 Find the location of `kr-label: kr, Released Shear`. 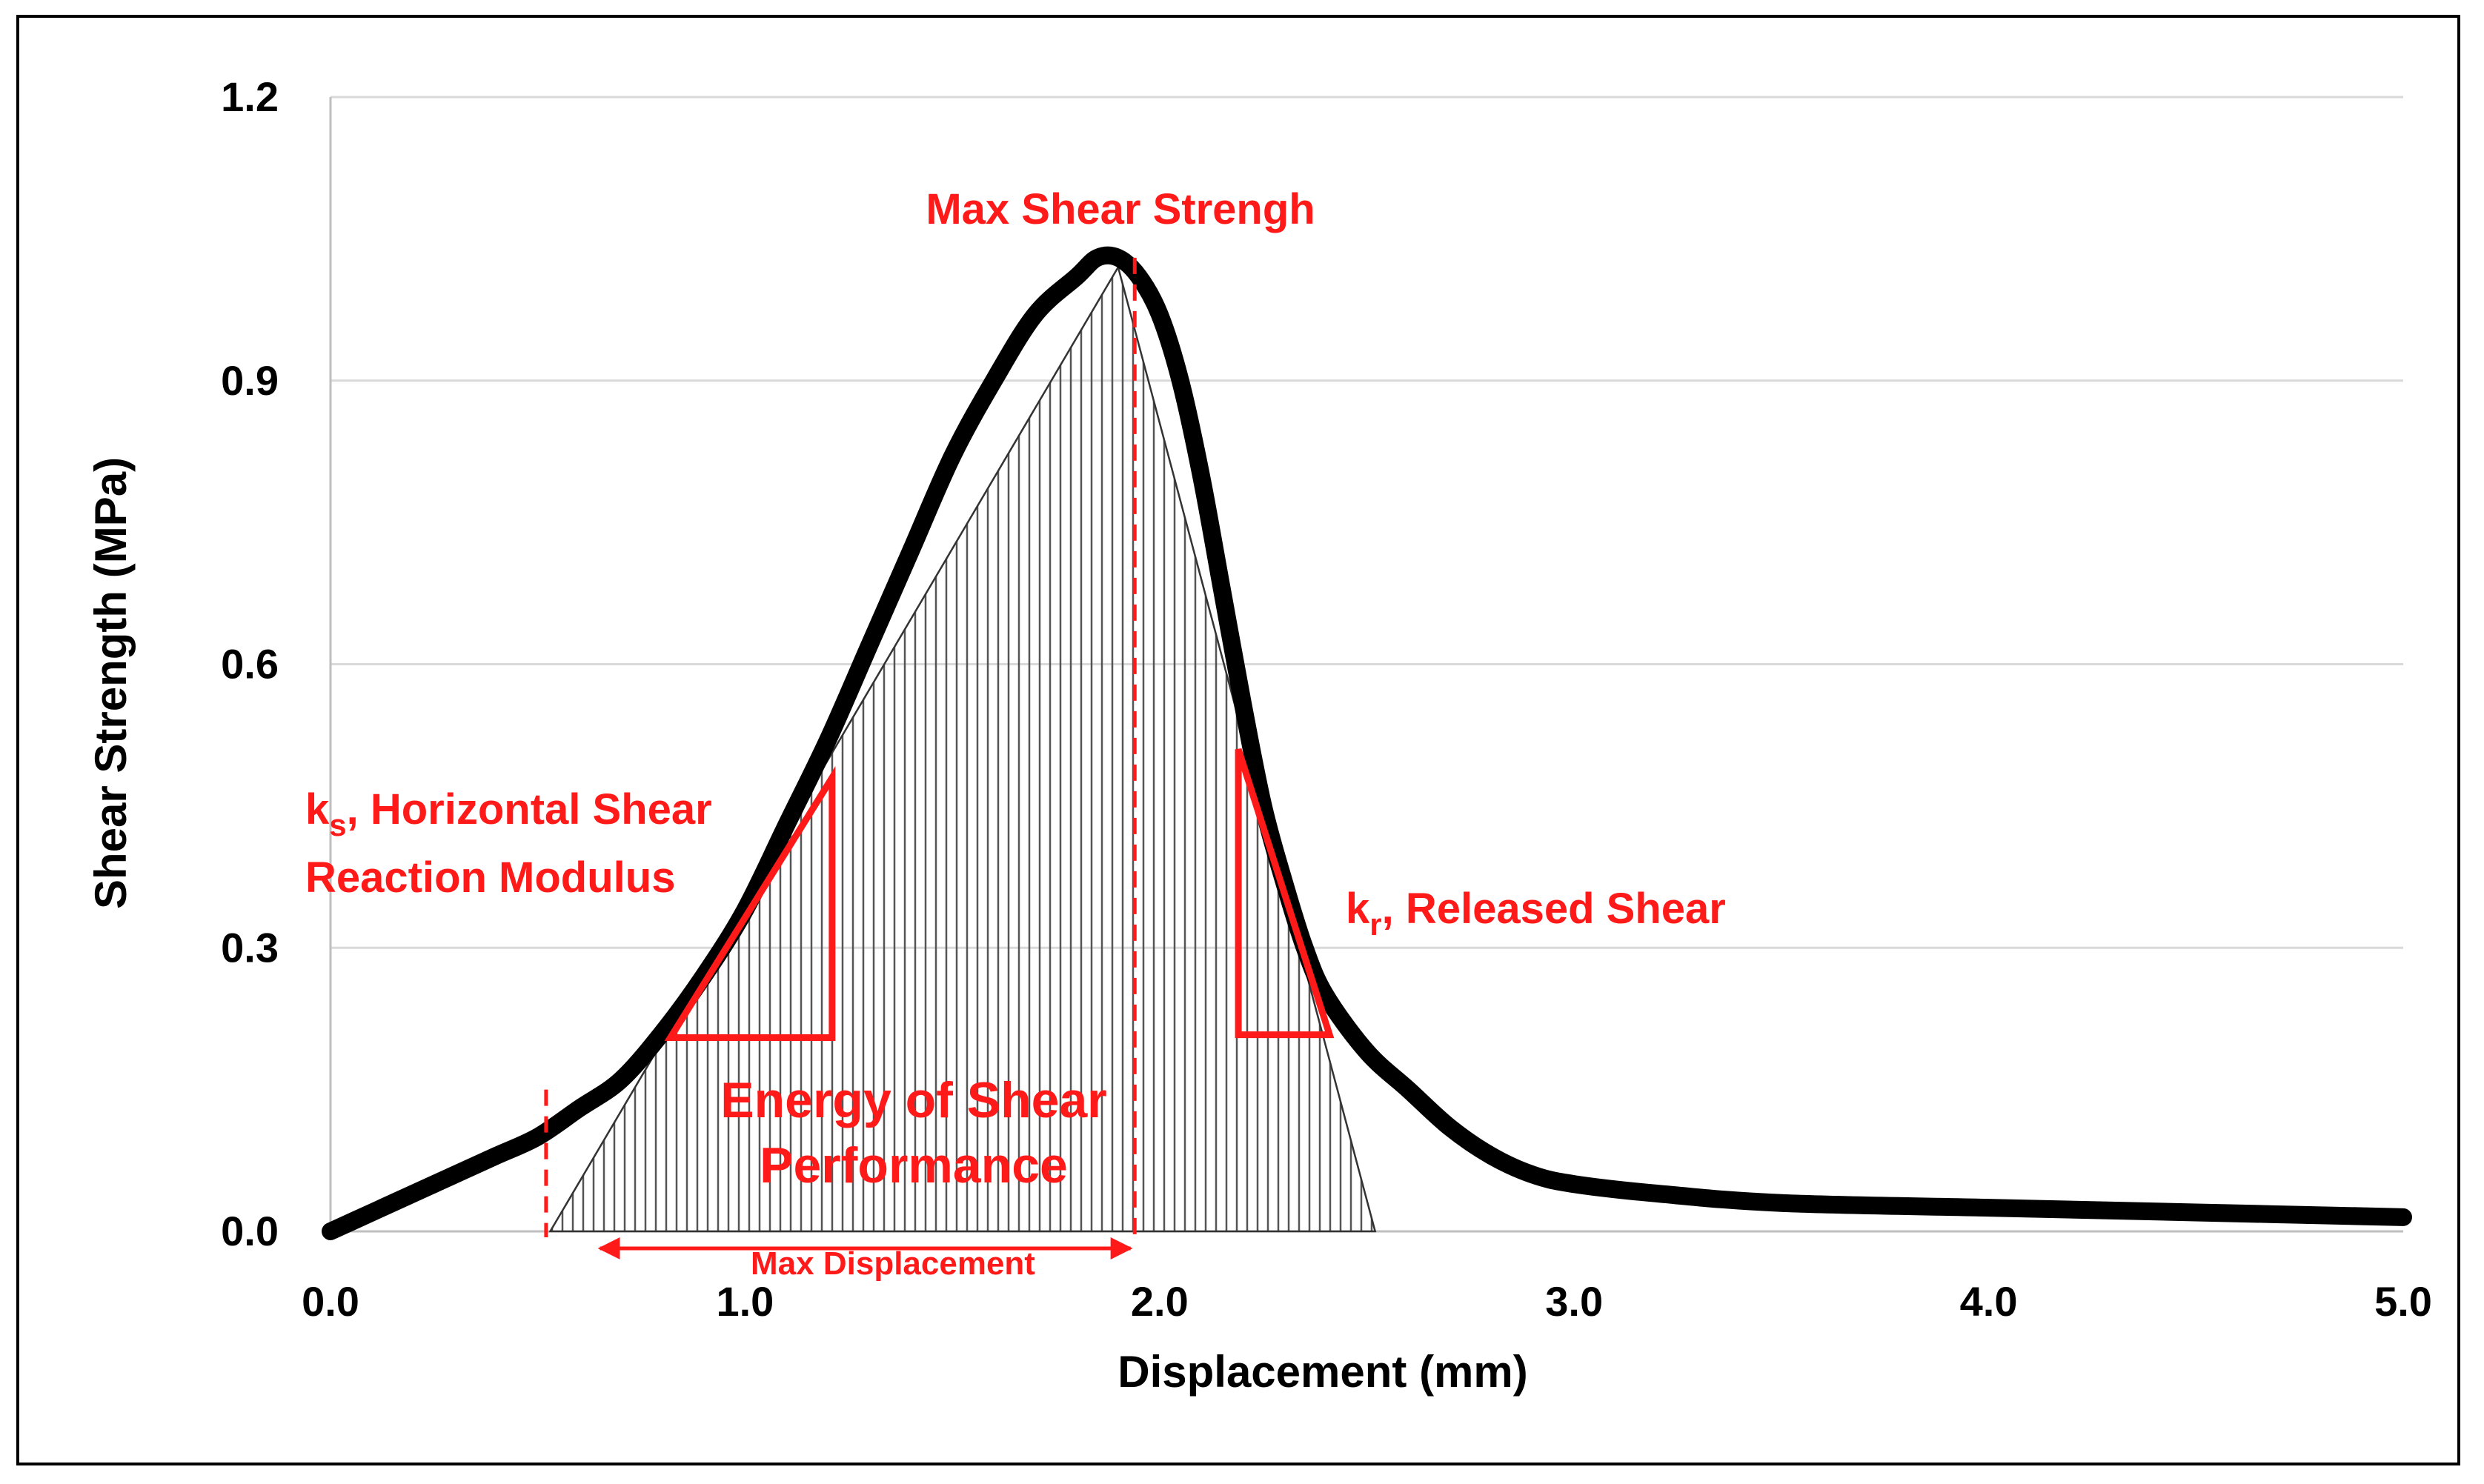

kr-label: kr, Released Shear is located at coordinates (1536, 913).